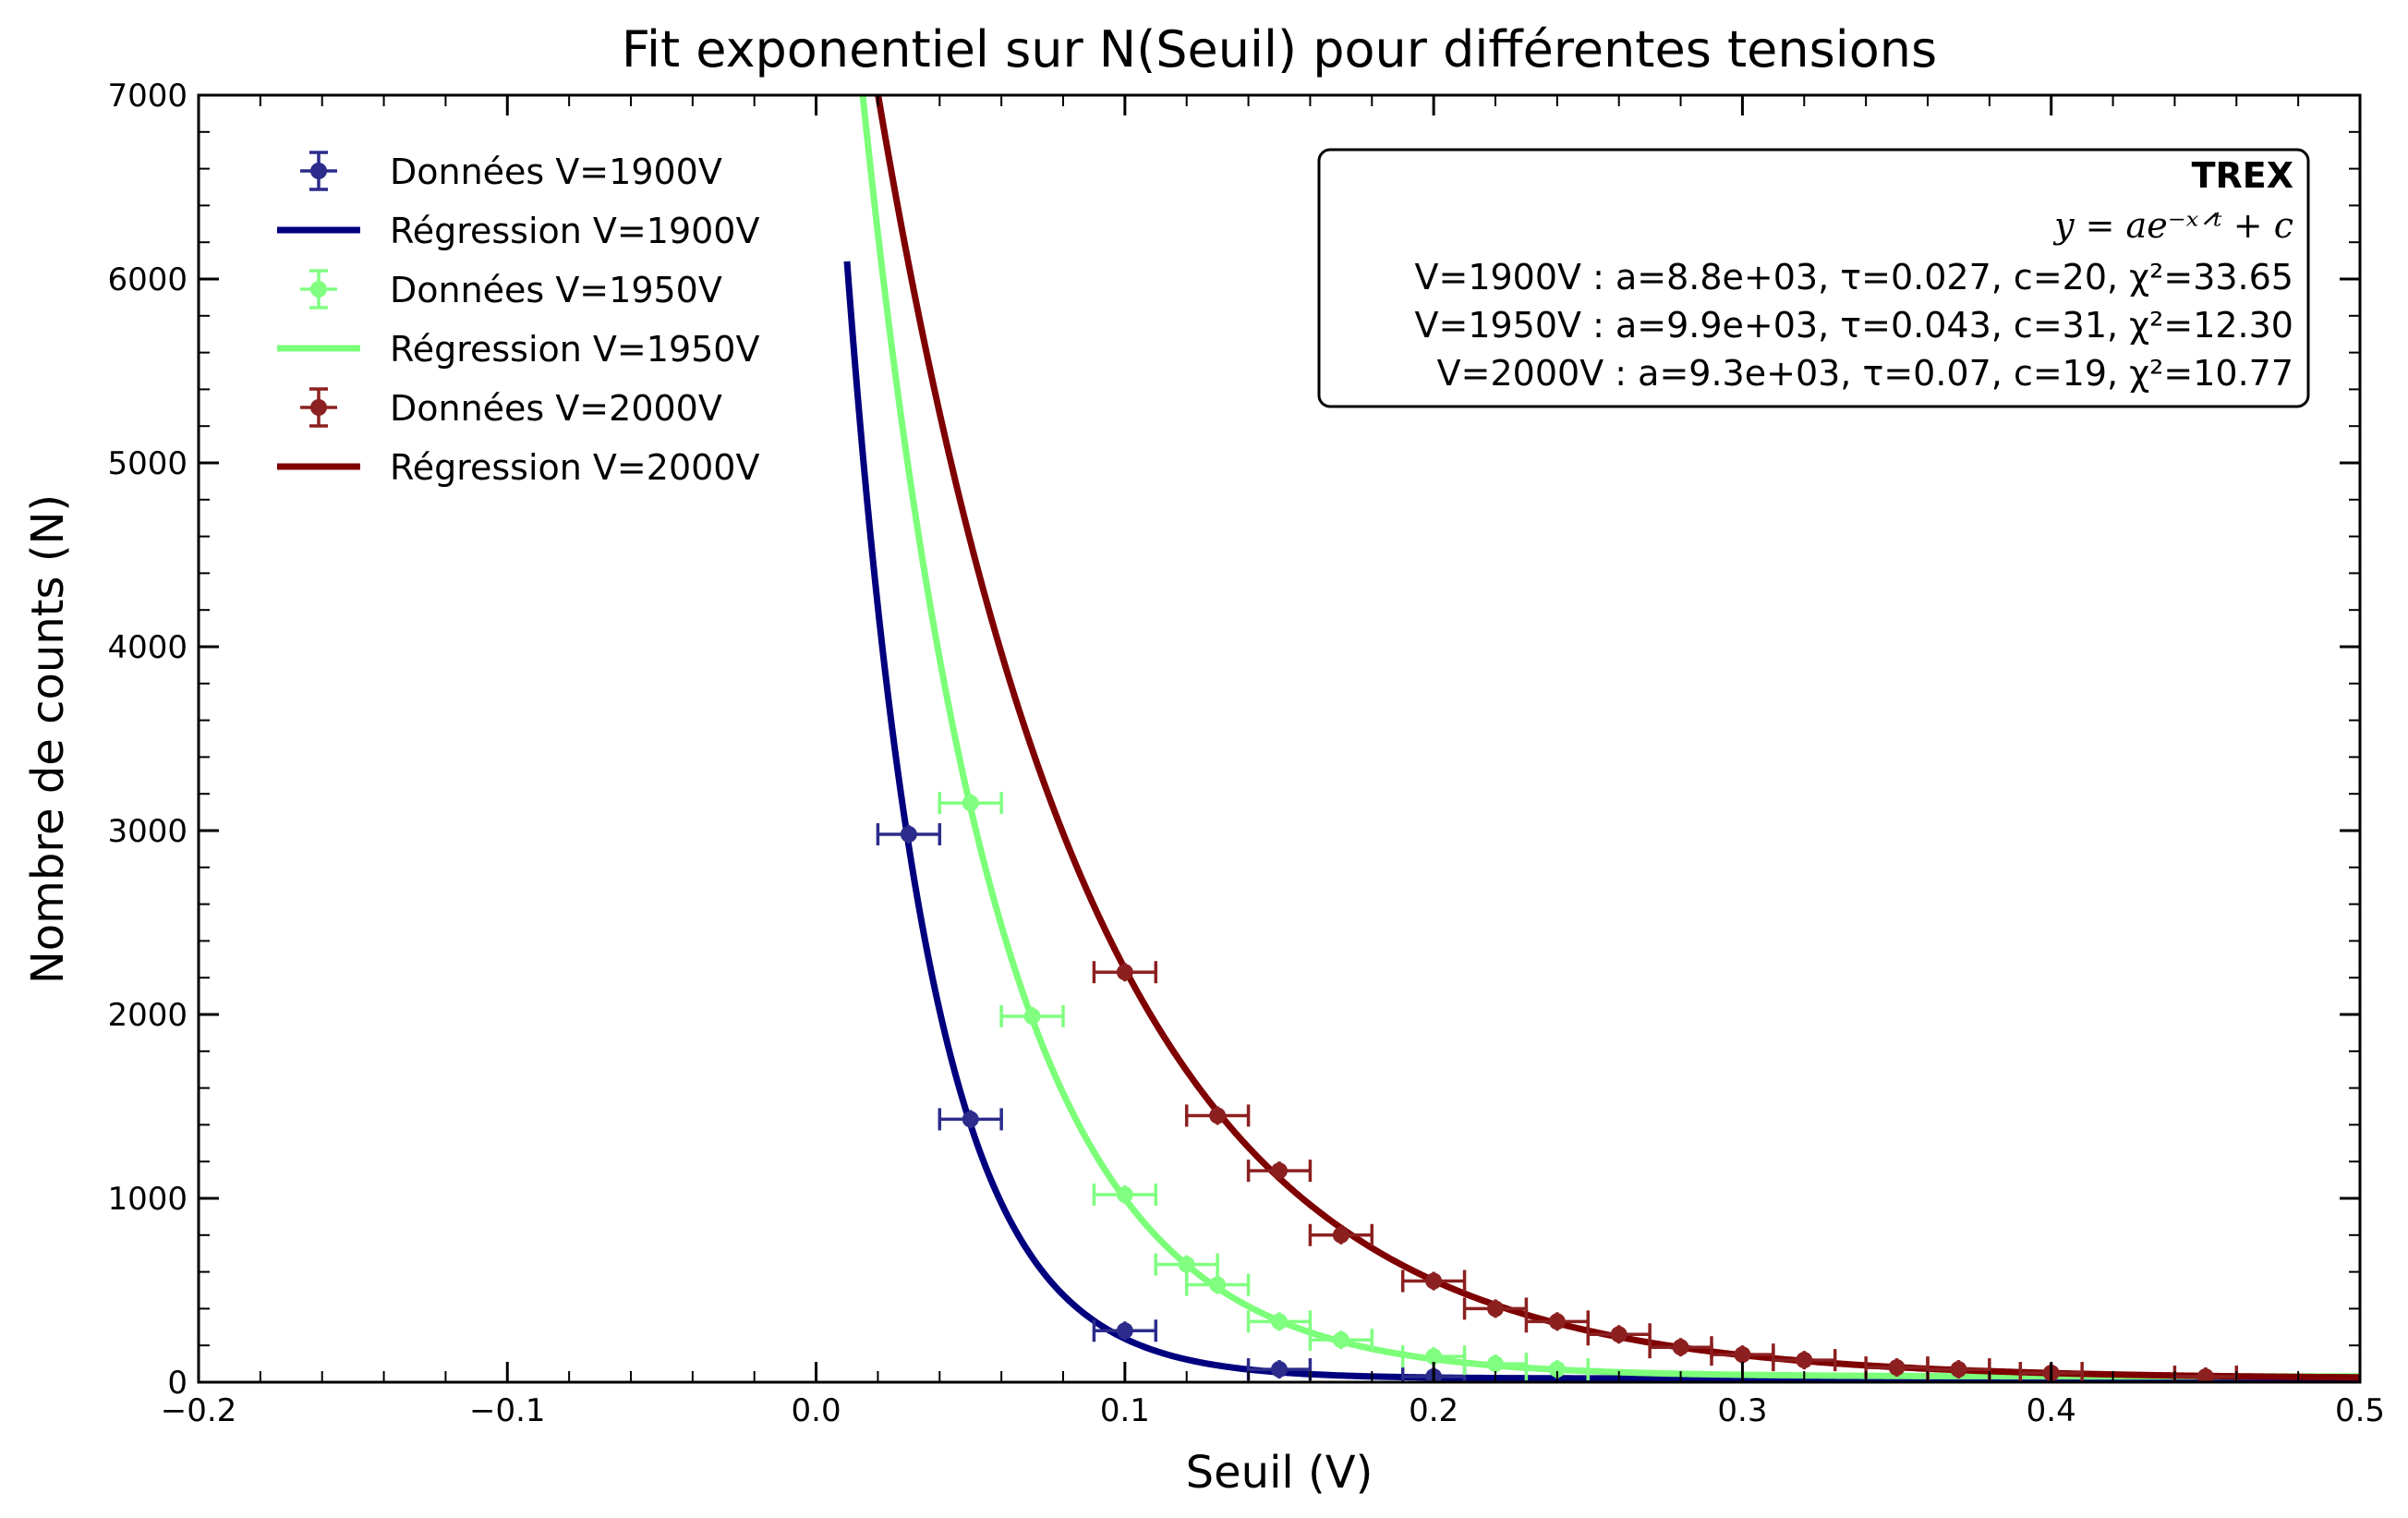  I want to click on x-tick-label: 0.5, so click(2360, 1410).